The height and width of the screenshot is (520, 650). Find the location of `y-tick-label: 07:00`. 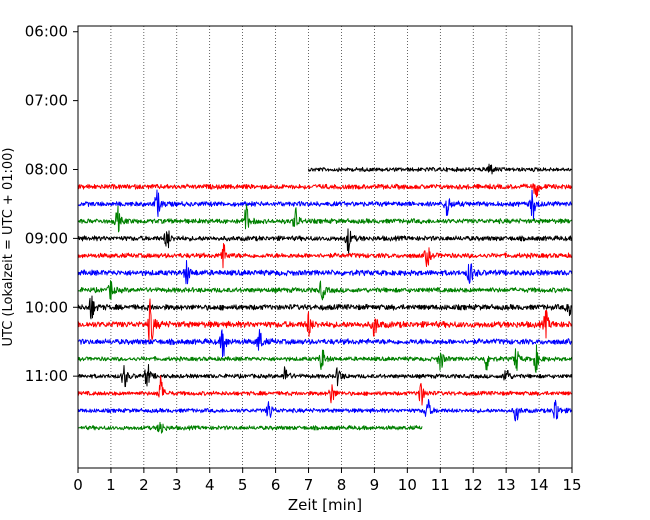

y-tick-label: 07:00 is located at coordinates (46, 101).